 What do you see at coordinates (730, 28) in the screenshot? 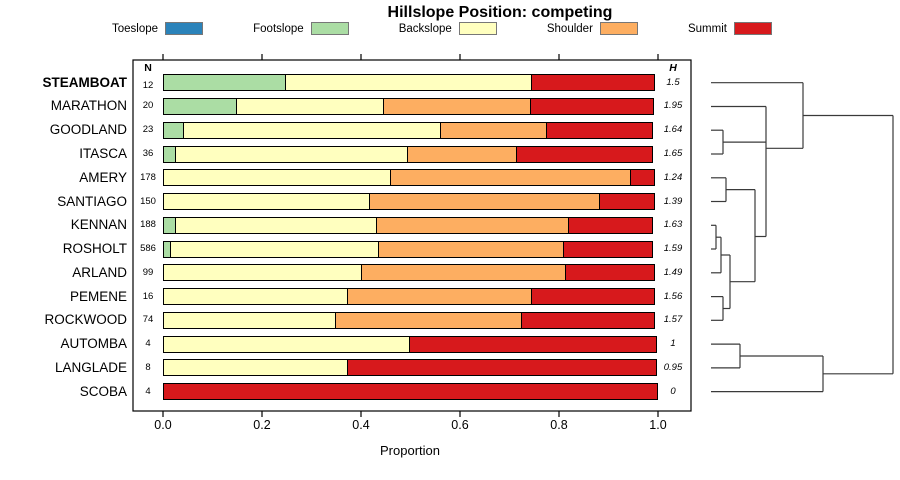
I see `legend-item-summit: Summit` at bounding box center [730, 28].